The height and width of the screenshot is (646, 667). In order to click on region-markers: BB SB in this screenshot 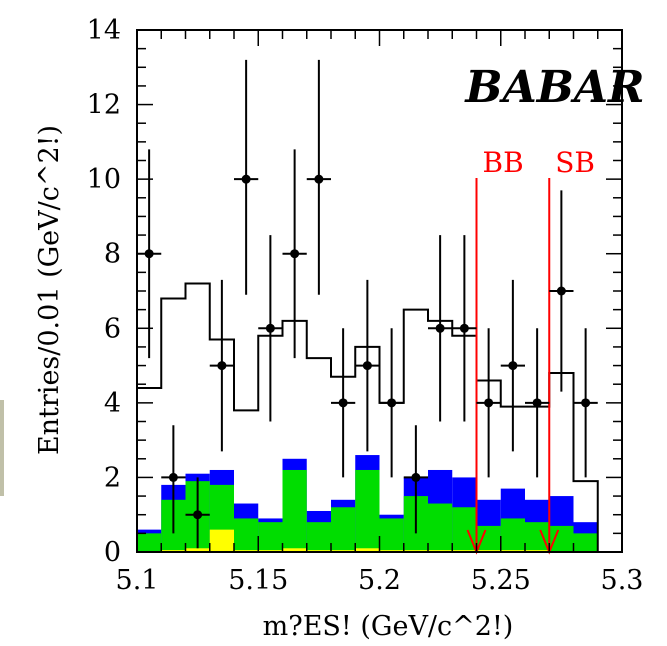, I will do `click(530, 350)`.